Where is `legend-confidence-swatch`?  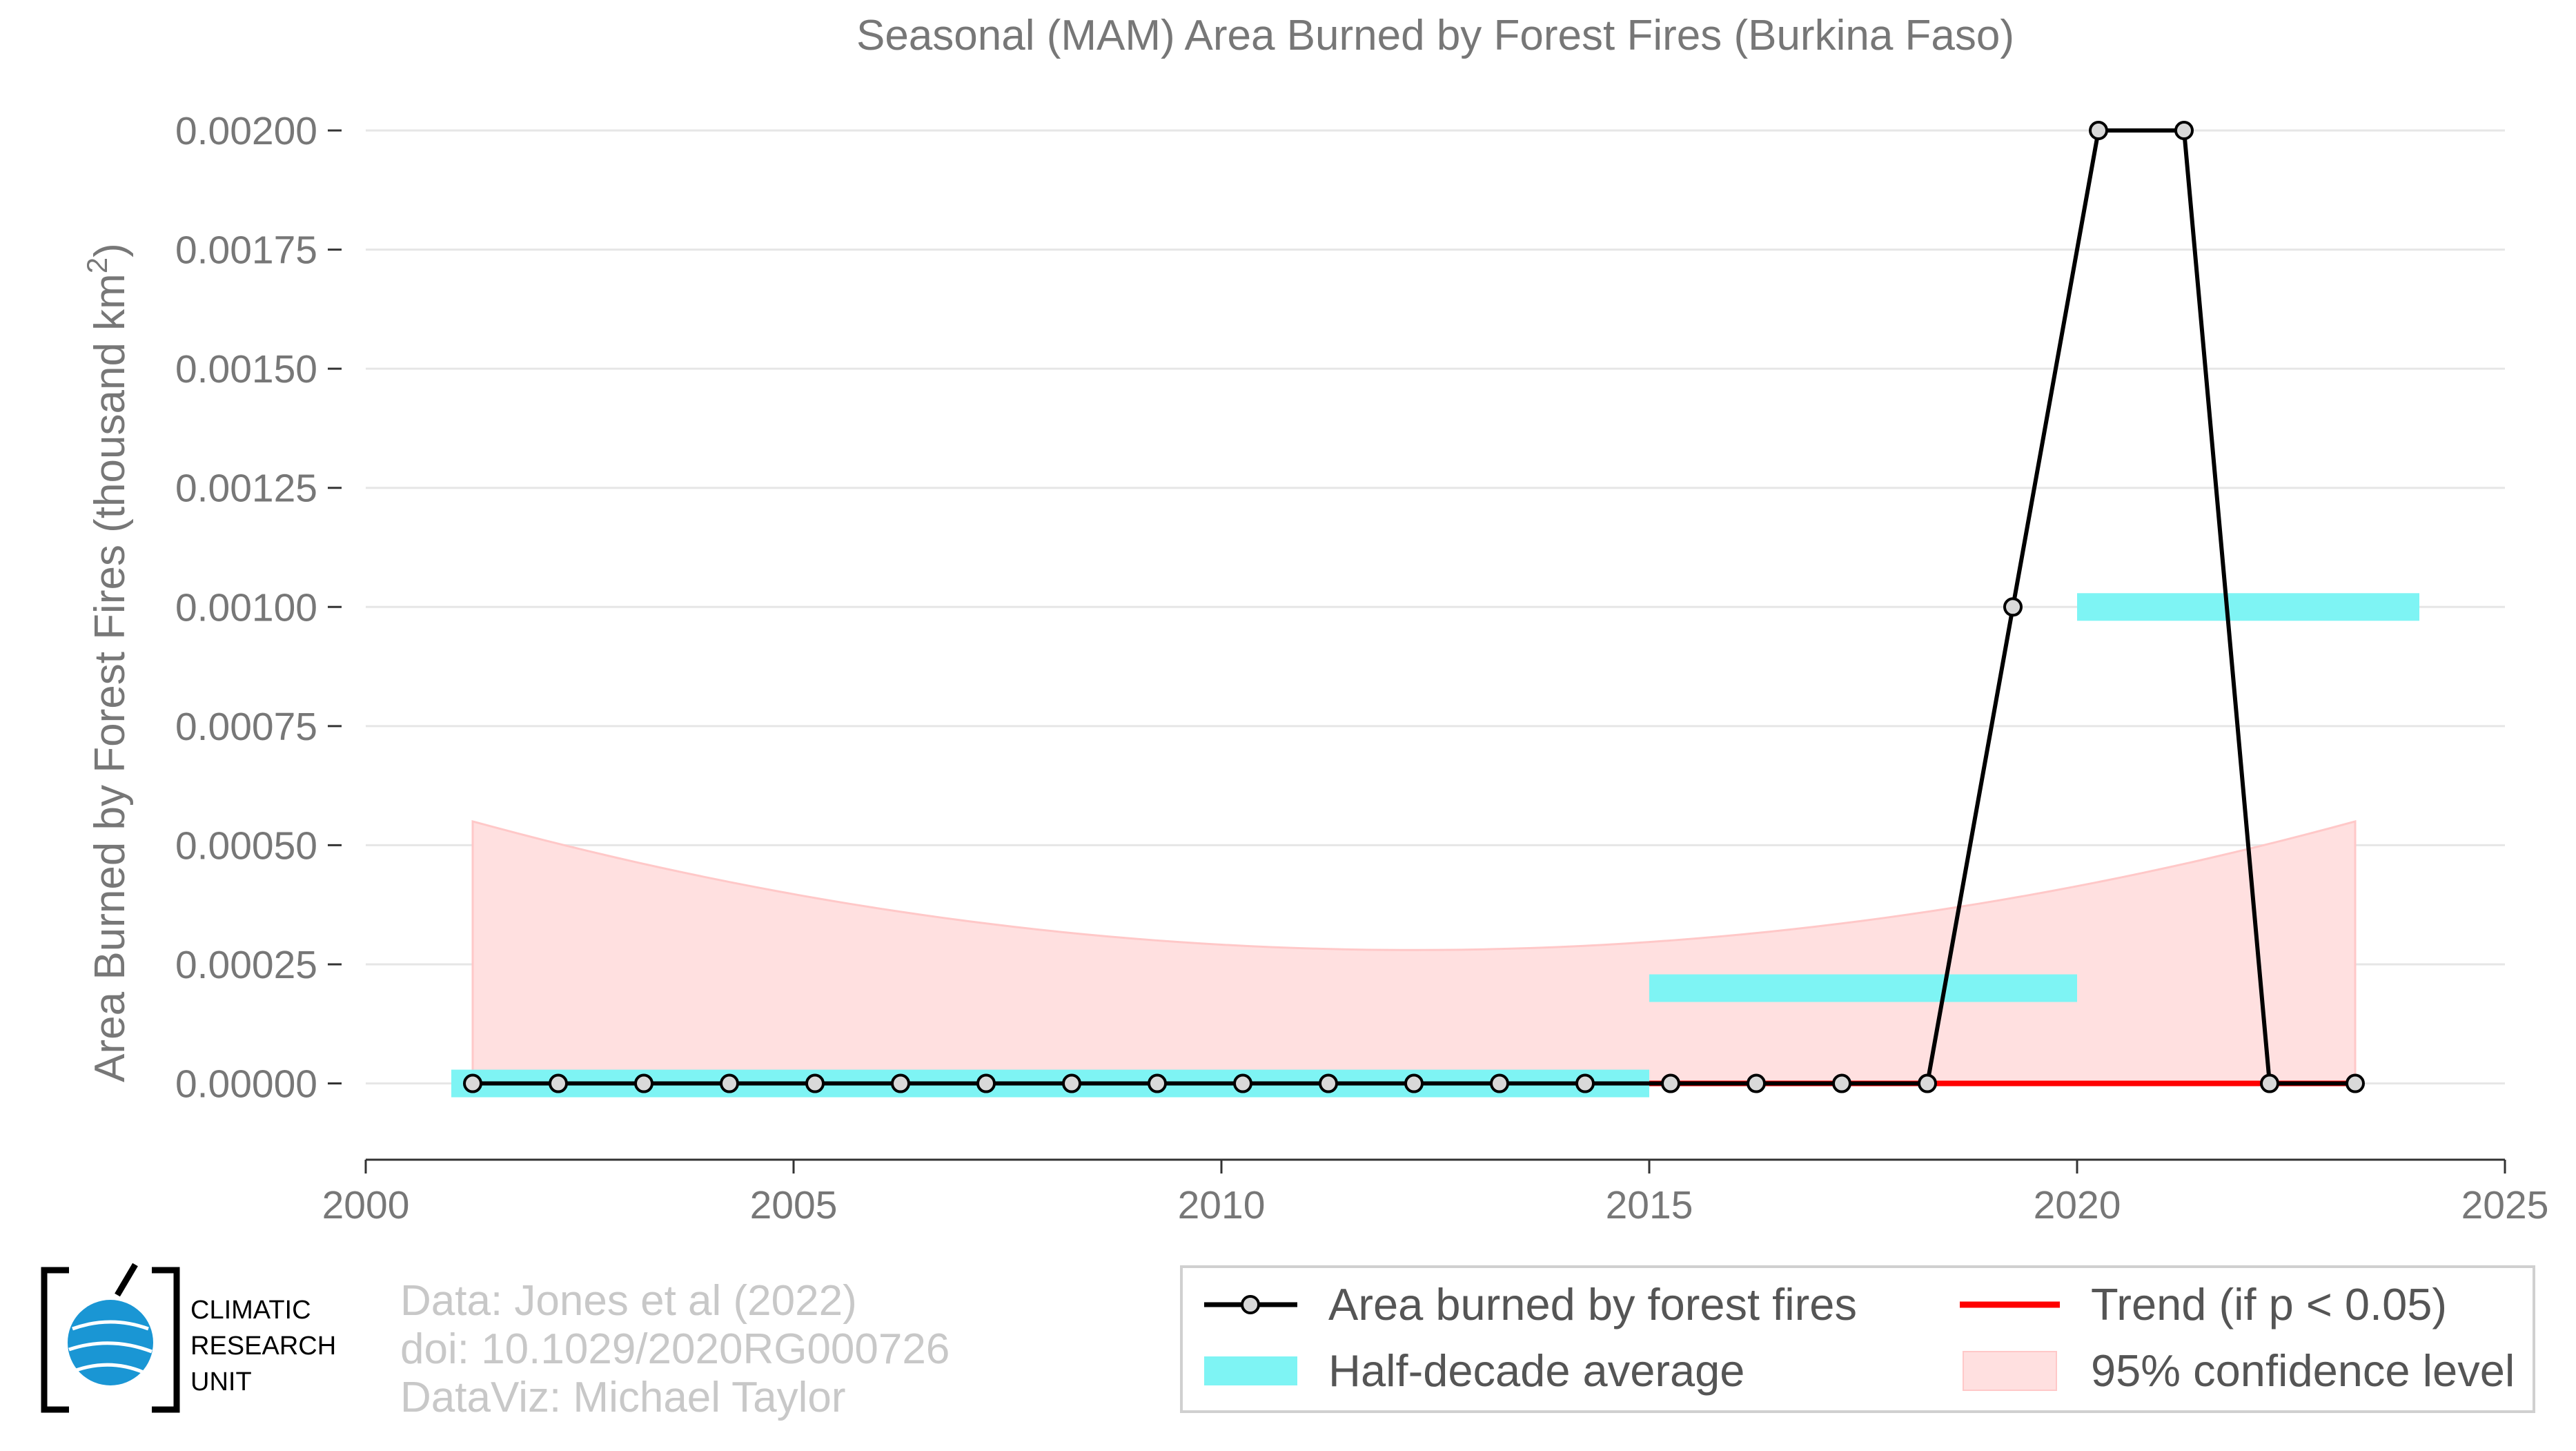
legend-confidence-swatch is located at coordinates (2010, 1371).